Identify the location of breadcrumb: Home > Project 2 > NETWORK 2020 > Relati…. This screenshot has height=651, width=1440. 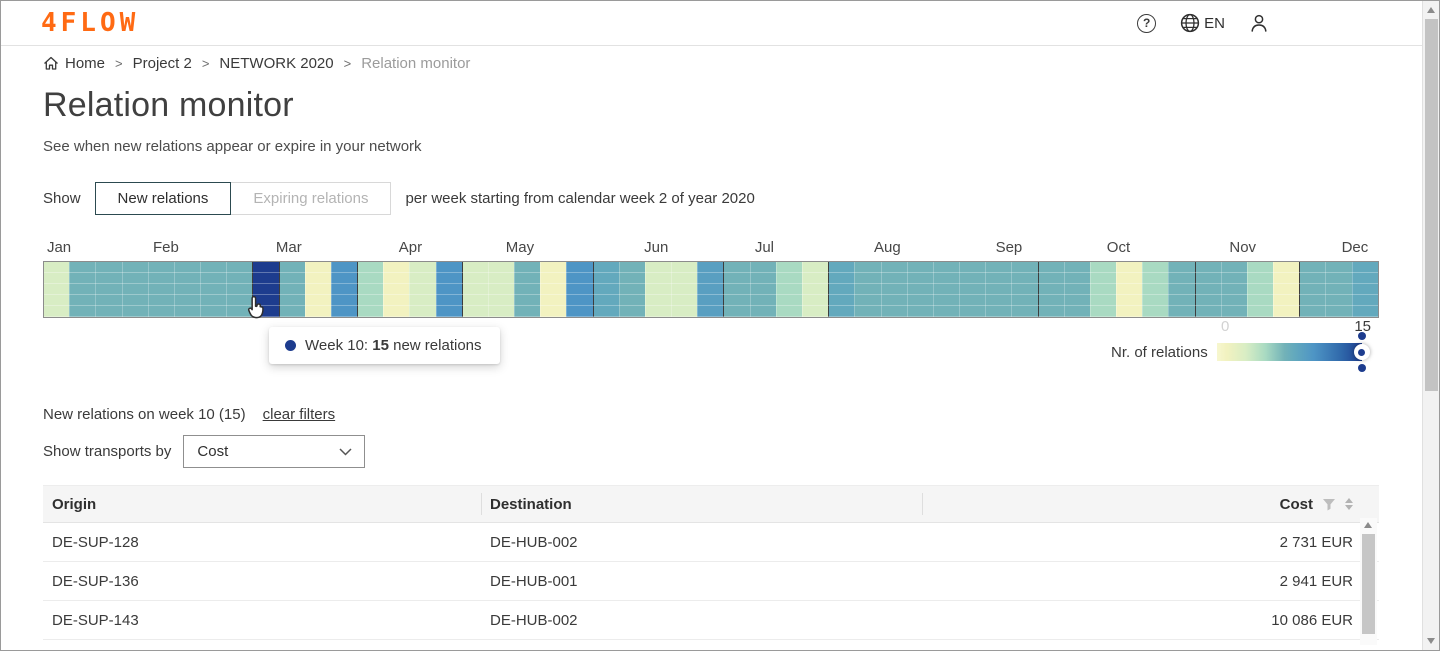
(711, 63).